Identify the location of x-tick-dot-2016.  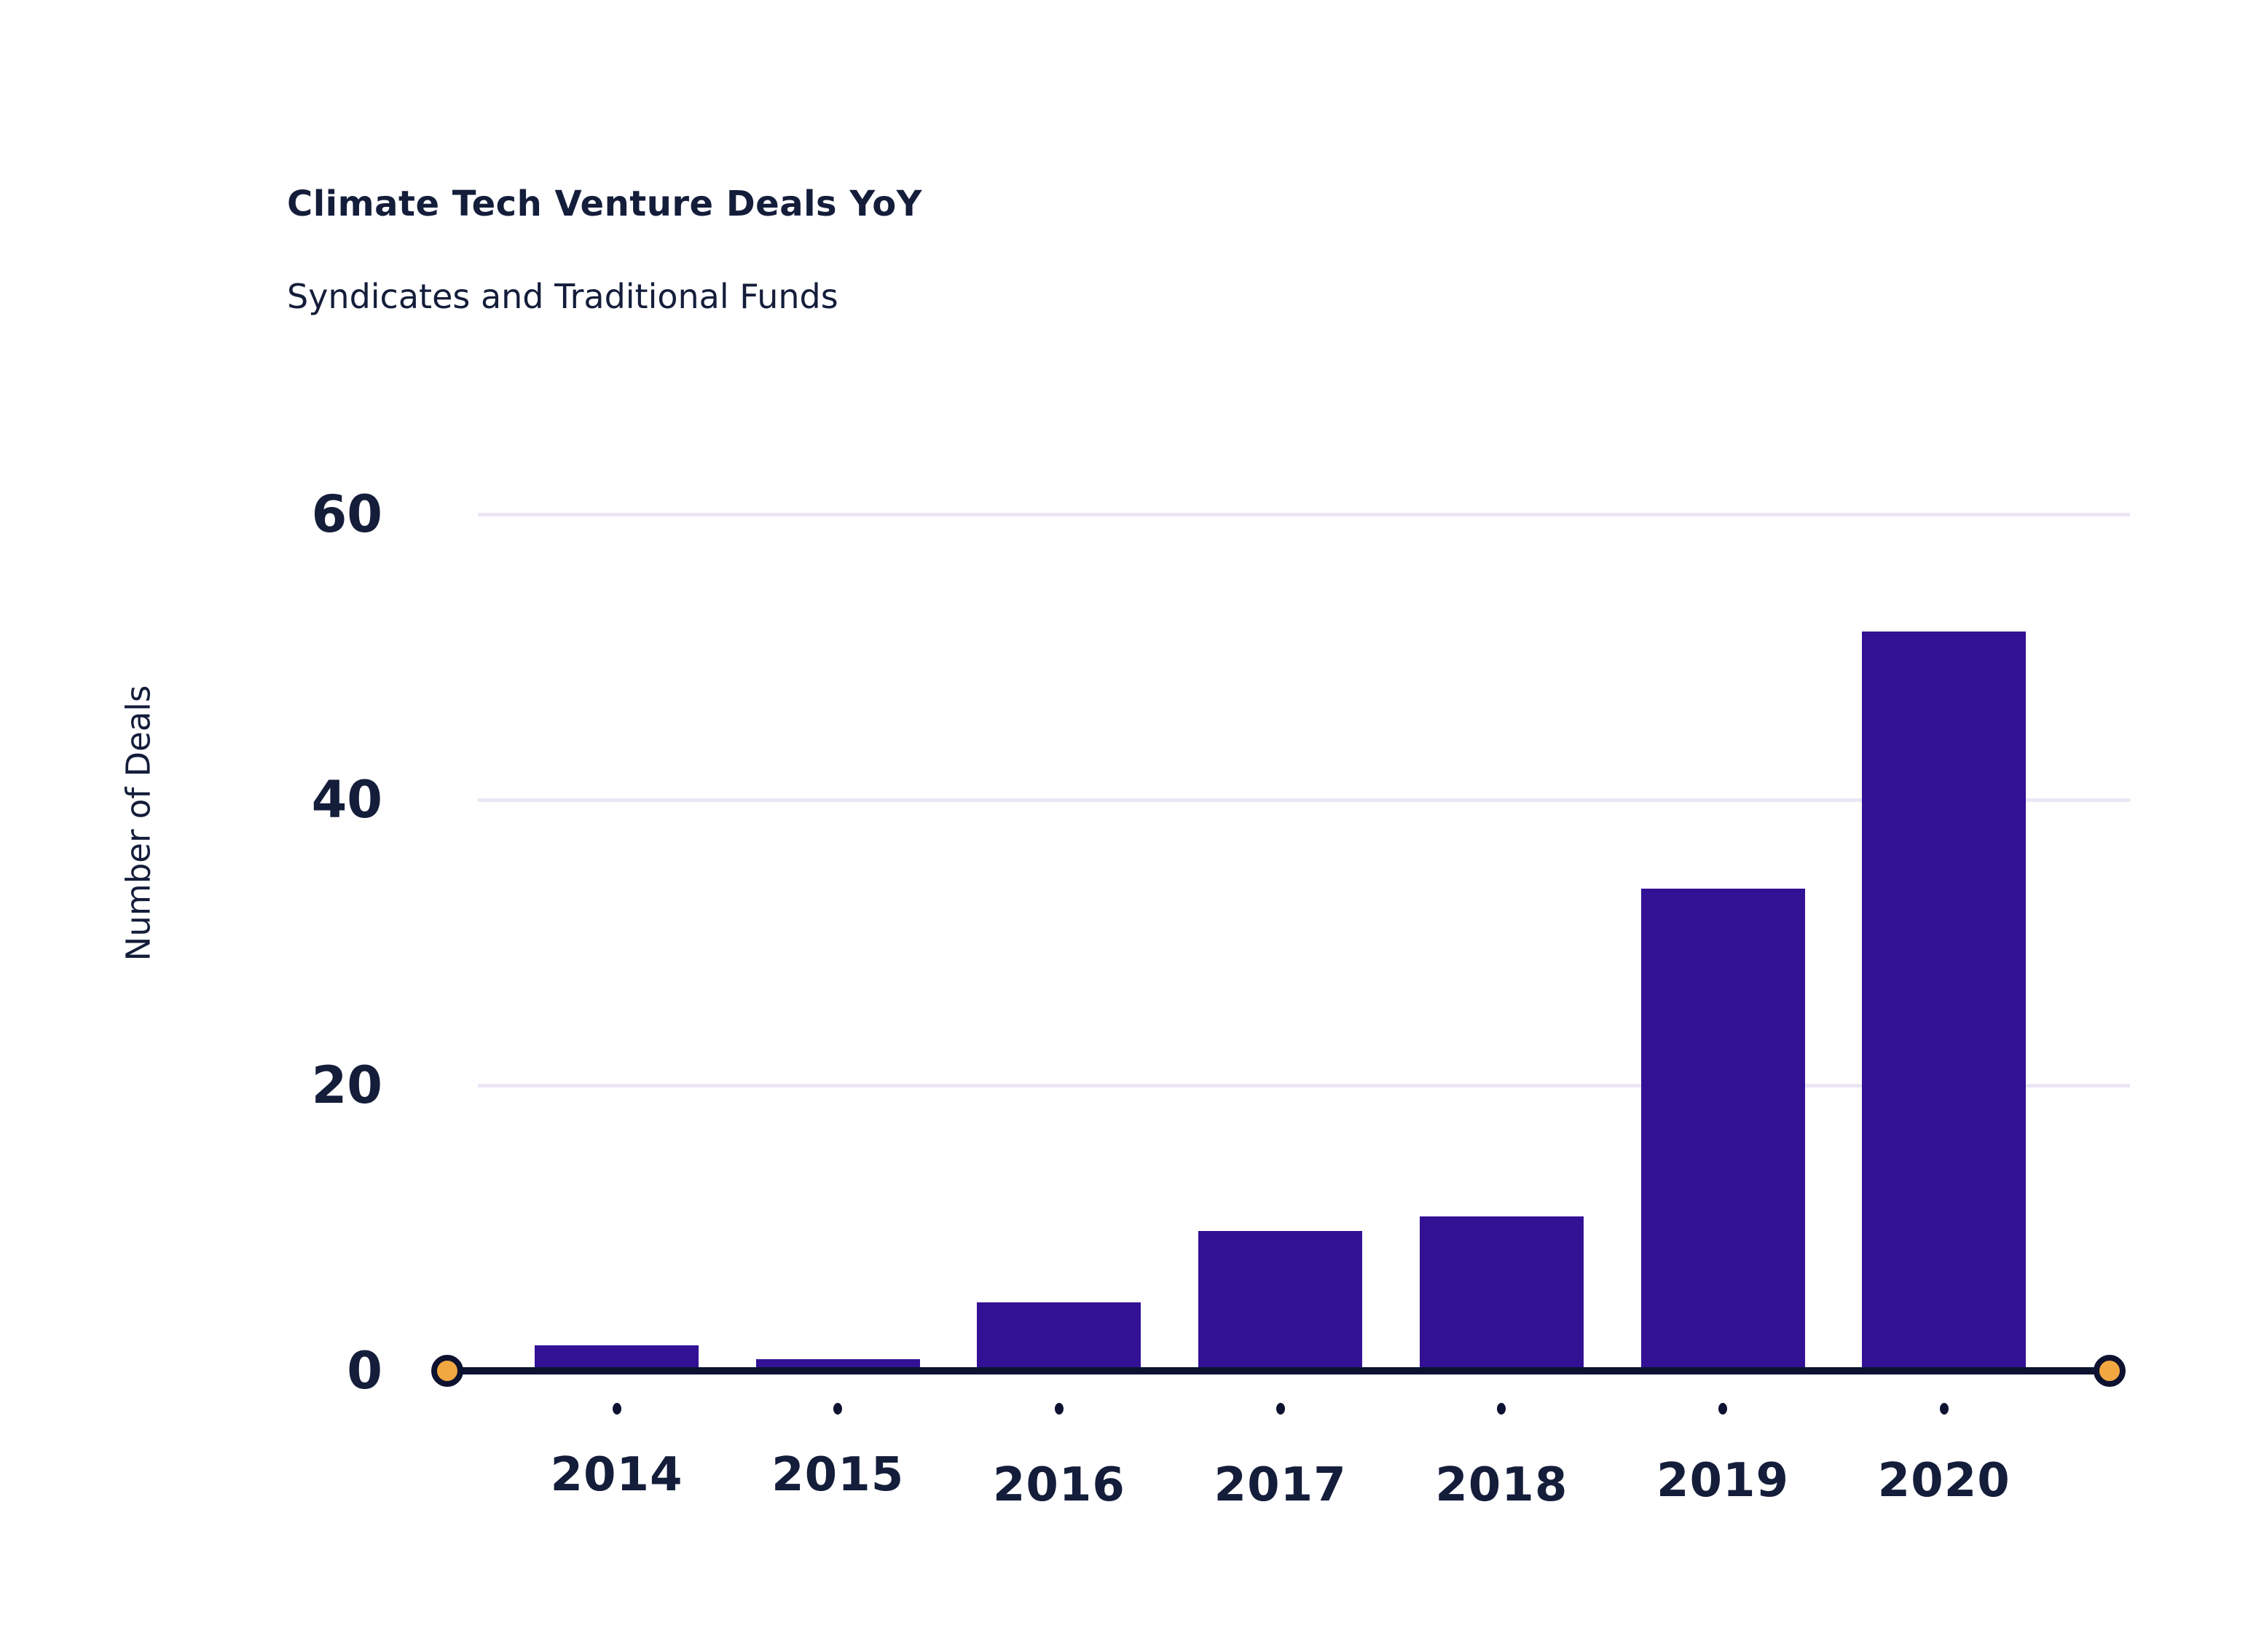
(1059, 1409).